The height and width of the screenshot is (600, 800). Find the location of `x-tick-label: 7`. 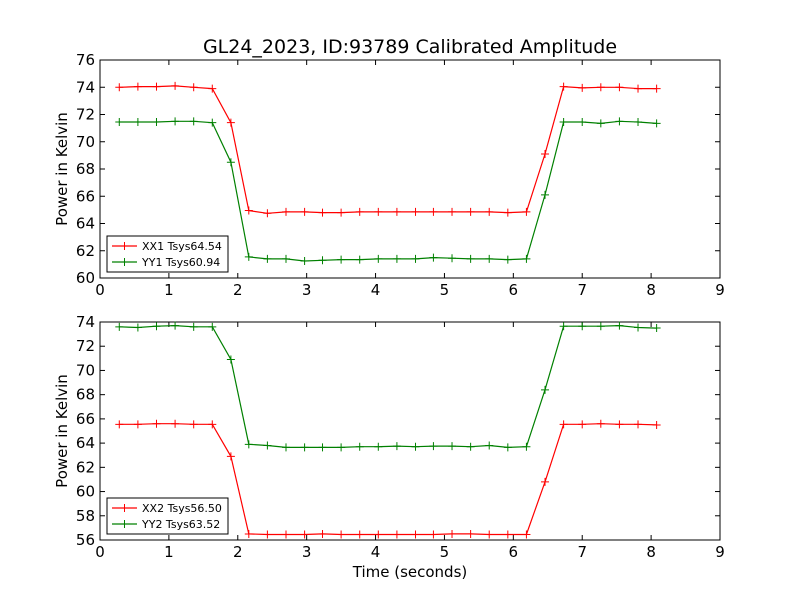

x-tick-label: 7 is located at coordinates (582, 290).